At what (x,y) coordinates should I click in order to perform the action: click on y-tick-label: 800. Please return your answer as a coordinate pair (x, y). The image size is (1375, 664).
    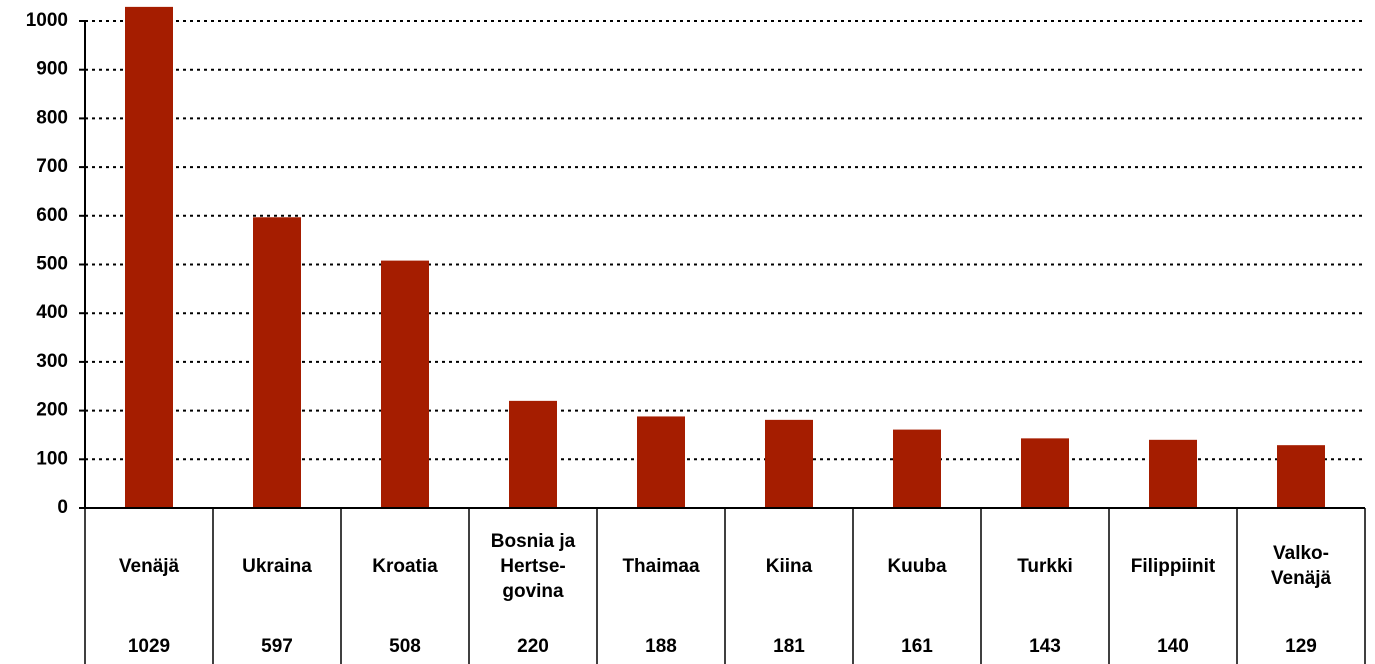
    Looking at the image, I should click on (52, 117).